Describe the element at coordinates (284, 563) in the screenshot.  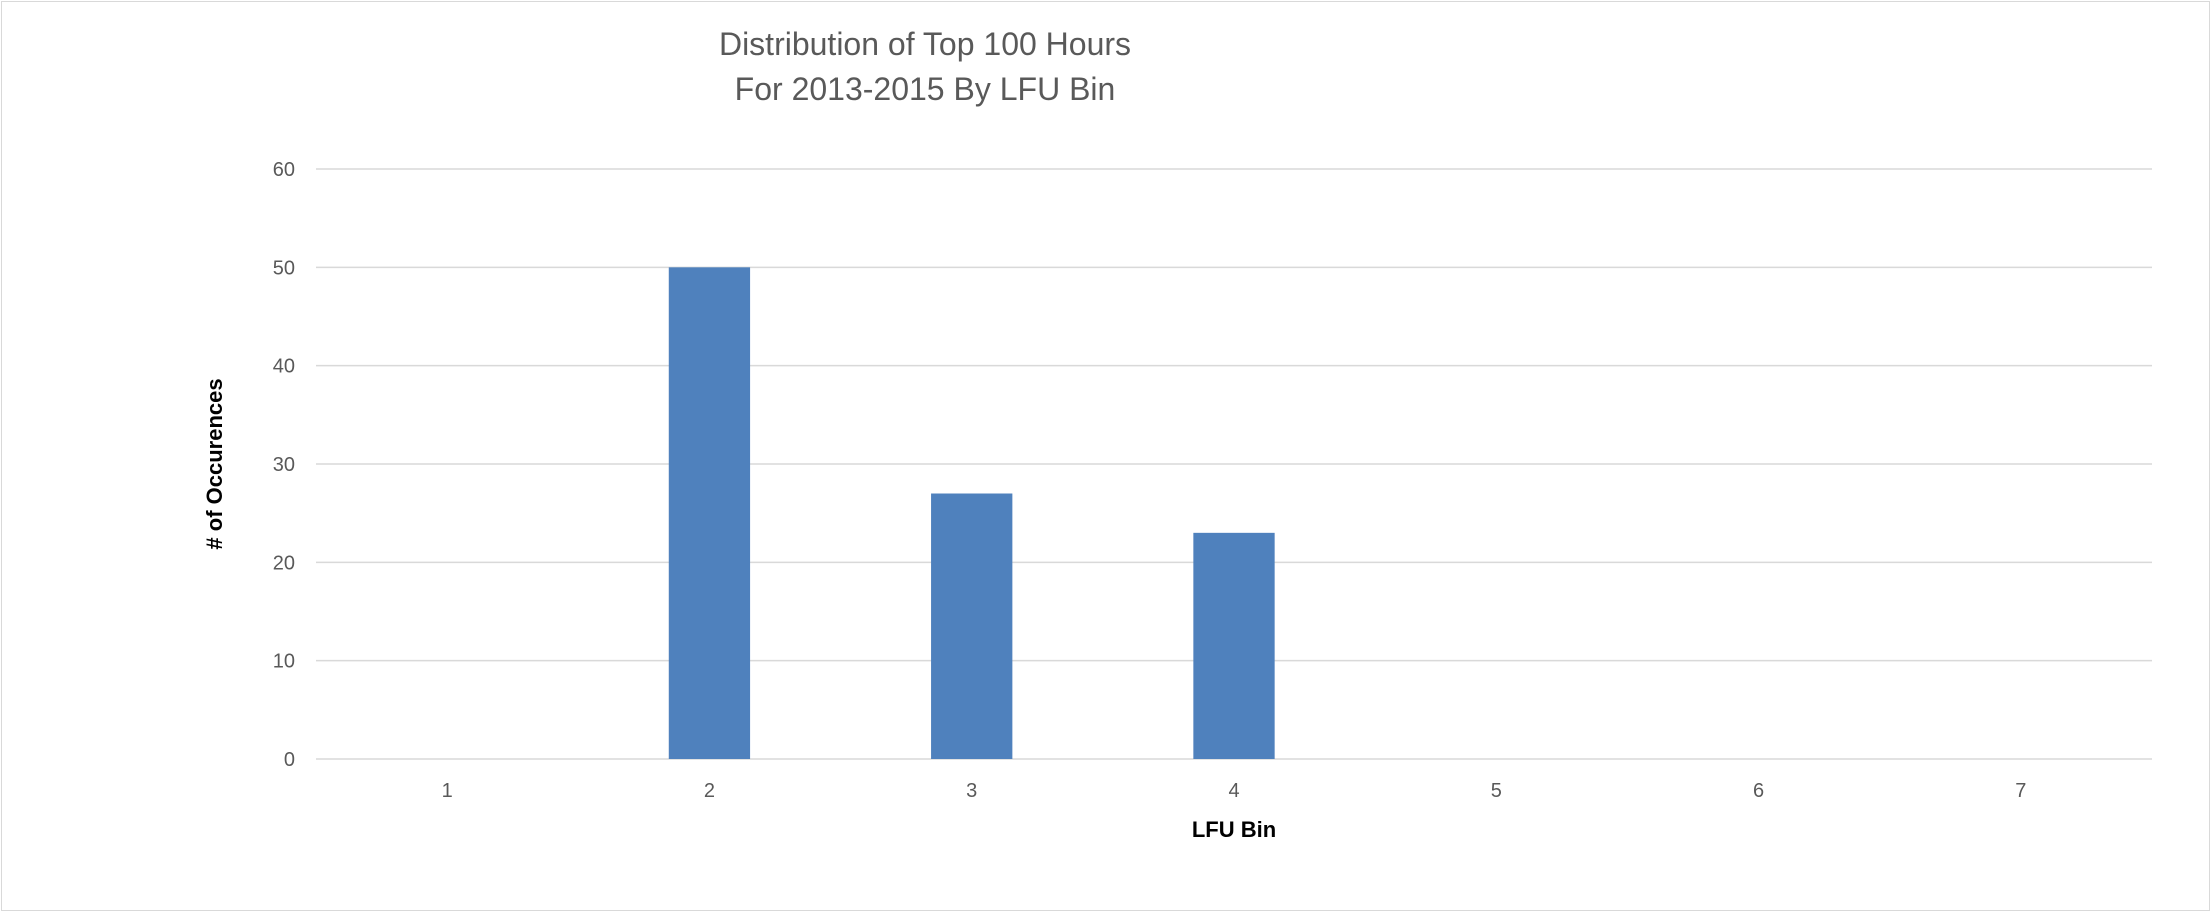
I see `y-tick-label: 20` at that location.